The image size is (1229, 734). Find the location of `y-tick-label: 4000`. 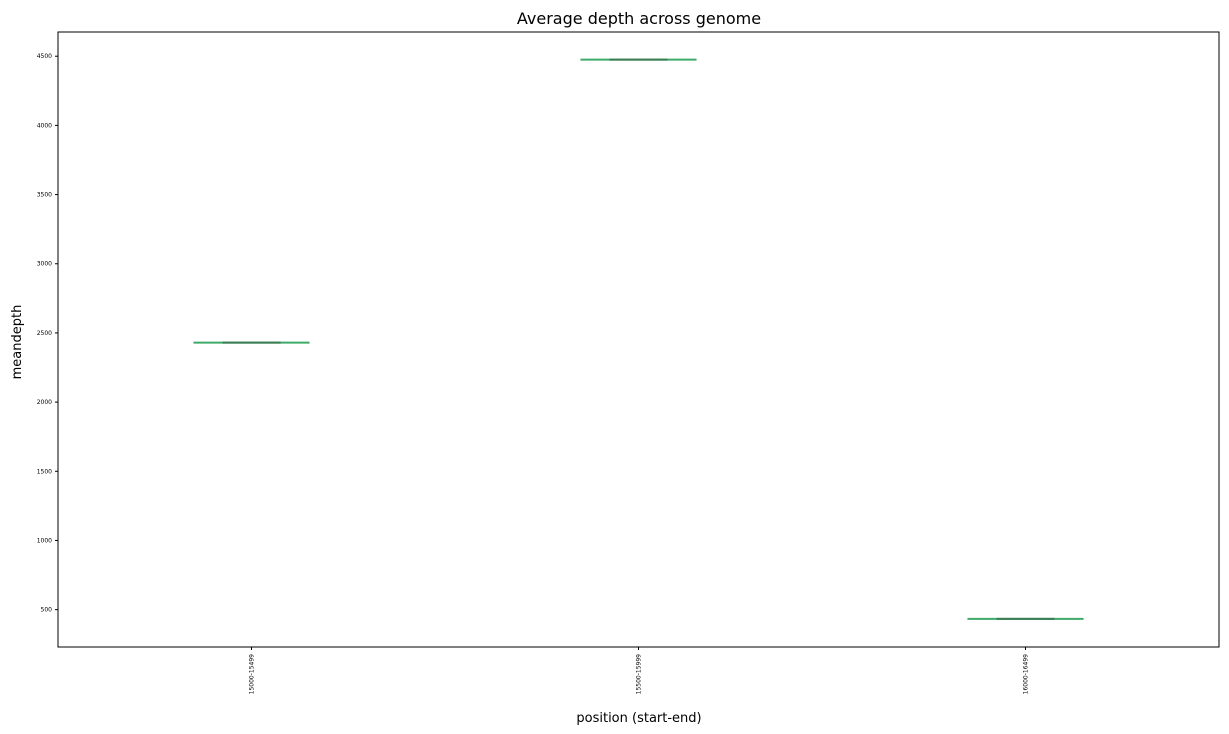

y-tick-label: 4000 is located at coordinates (44, 125).